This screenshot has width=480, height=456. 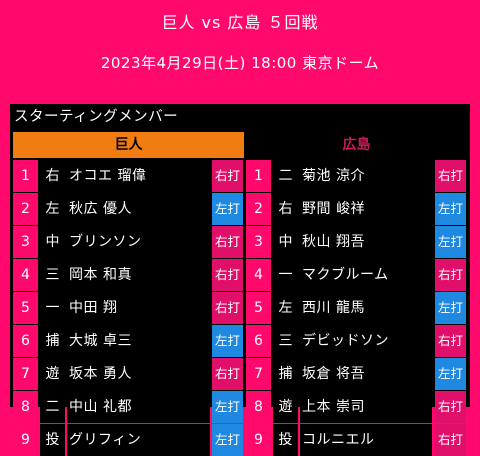 I want to click on player-name: マクブルーム, so click(x=366, y=275).